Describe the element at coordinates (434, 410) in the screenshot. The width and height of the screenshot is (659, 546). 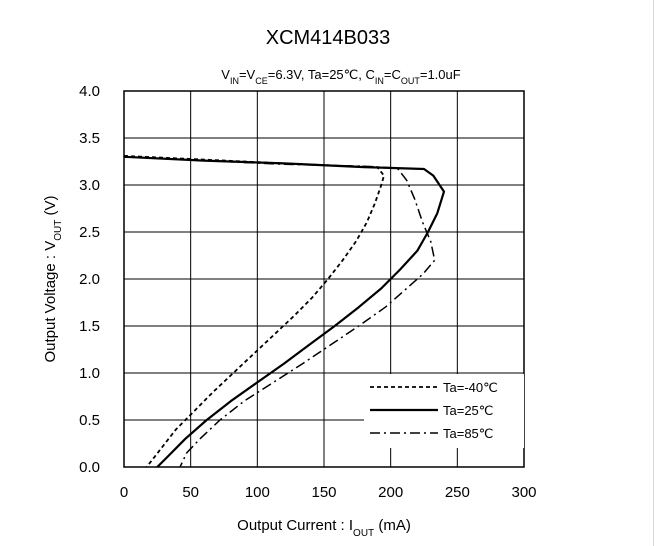
I see `legend: Ta=-40℃ Ta=25℃ Ta=85℃` at that location.